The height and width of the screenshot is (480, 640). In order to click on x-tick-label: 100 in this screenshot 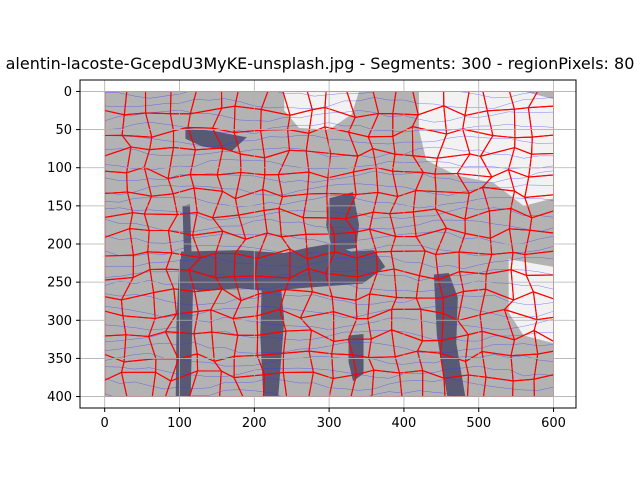, I will do `click(179, 423)`.